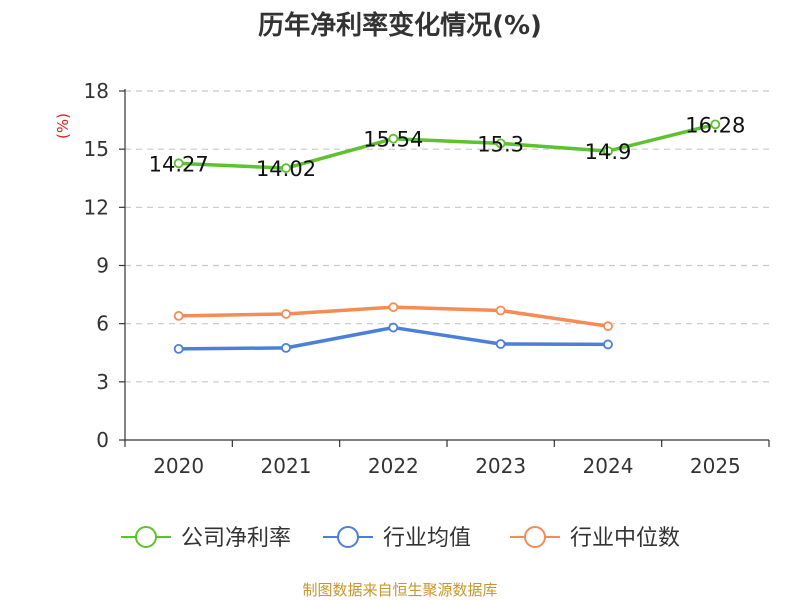 This screenshot has height=600, width=800. Describe the element at coordinates (102, 324) in the screenshot. I see `y-tick-label: 6` at that location.